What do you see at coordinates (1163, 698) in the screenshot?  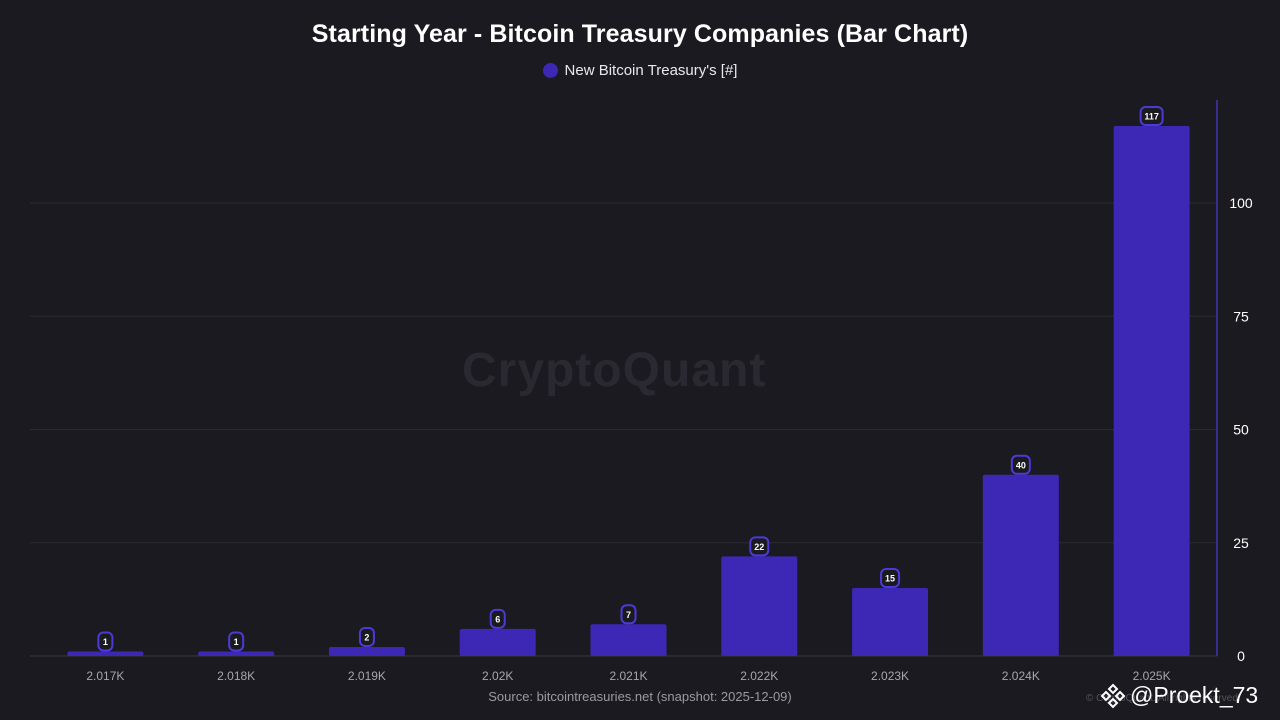 I see `copyright-note: © CryptoQuant. All rights reserved.` at bounding box center [1163, 698].